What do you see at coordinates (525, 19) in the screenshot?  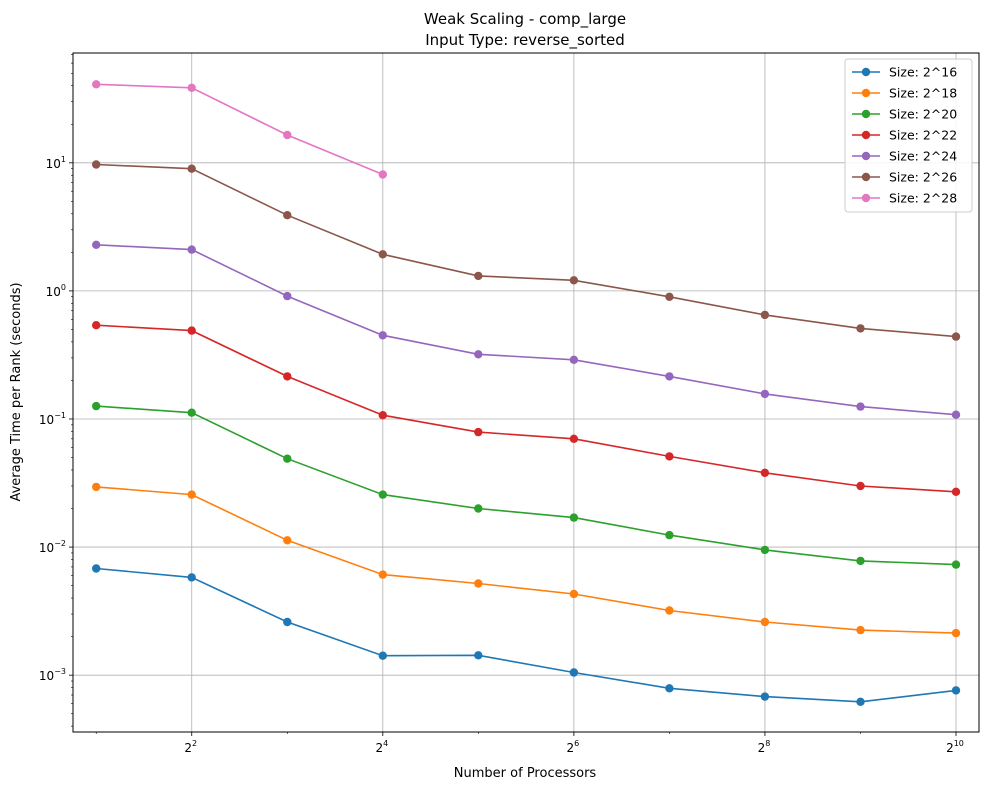 I see `chart-title-line1: Weak Scaling - comp_large` at bounding box center [525, 19].